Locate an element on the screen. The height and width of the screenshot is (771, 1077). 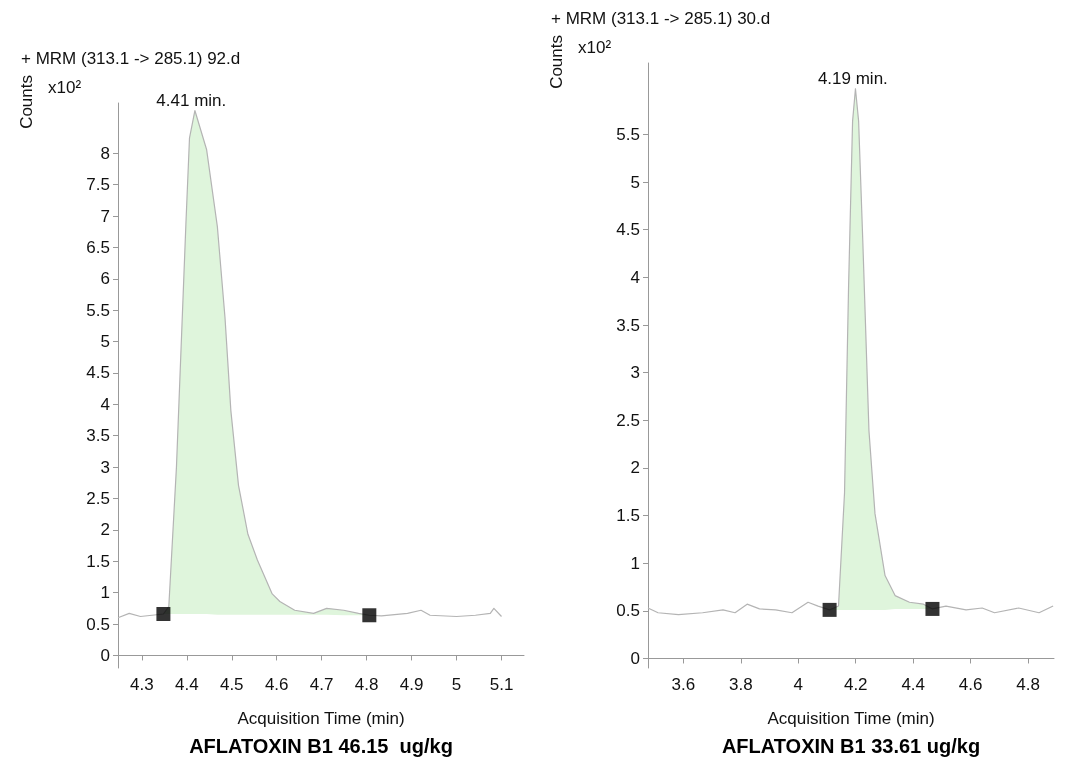
x-tick-label: 4 is located at coordinates (798, 684).